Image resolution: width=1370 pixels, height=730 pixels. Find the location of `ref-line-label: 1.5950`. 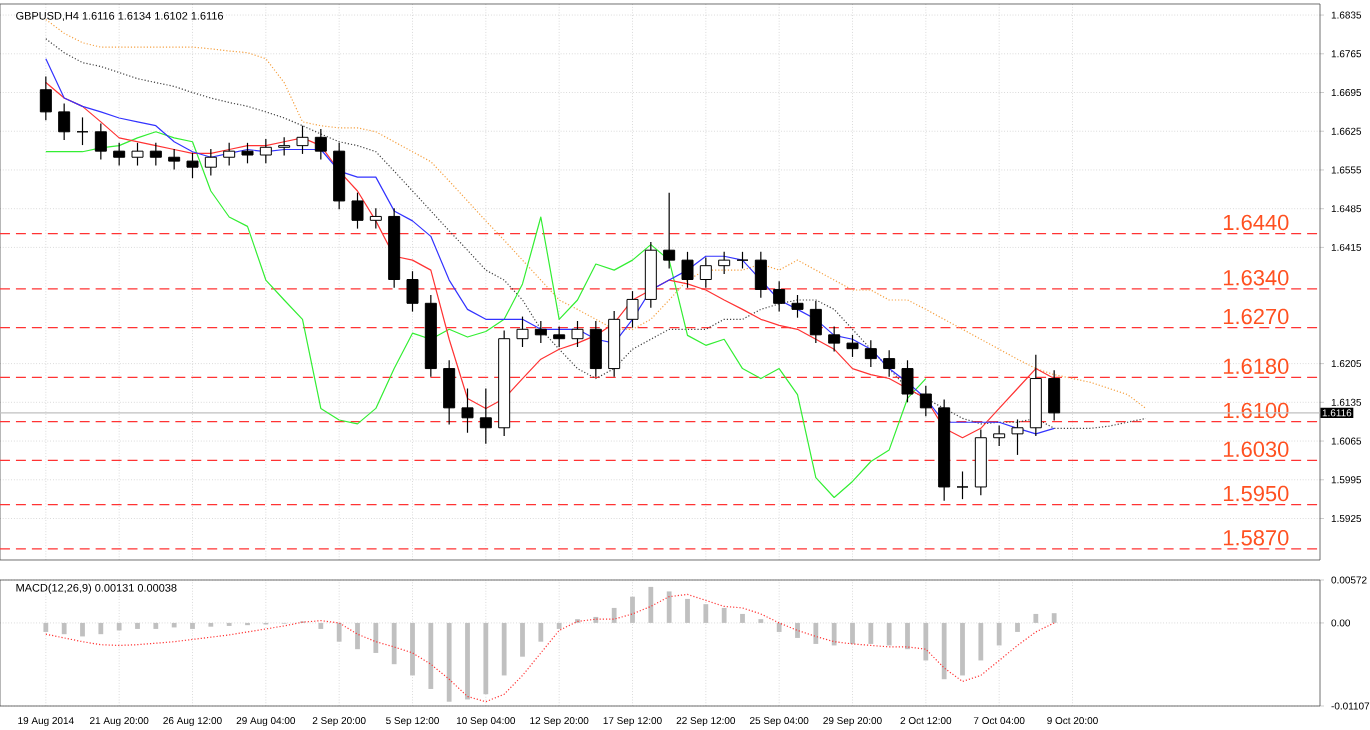

ref-line-label: 1.5950 is located at coordinates (1256, 493).